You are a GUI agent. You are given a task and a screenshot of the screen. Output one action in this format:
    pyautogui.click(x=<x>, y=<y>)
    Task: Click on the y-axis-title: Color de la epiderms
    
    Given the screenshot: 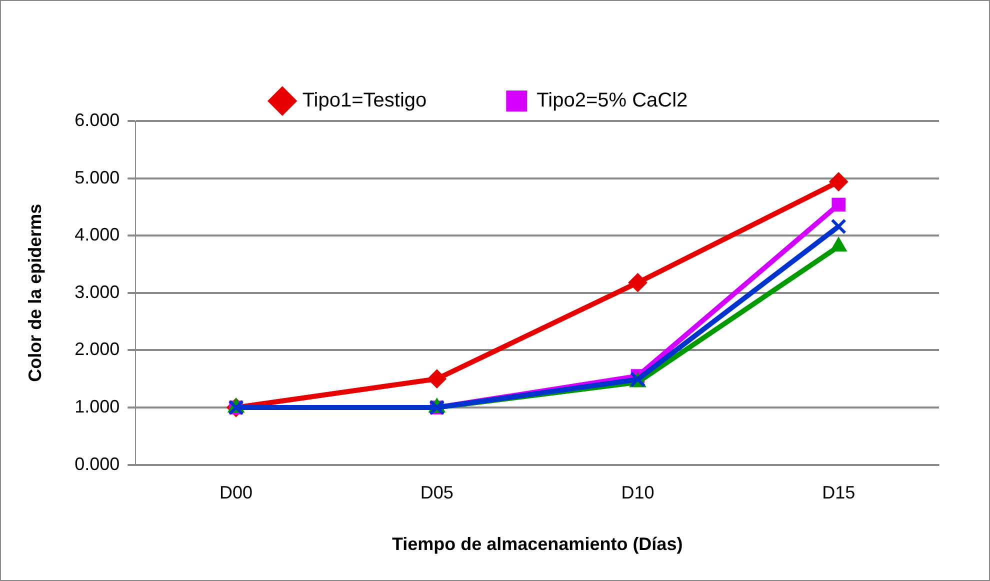 What is the action you would take?
    pyautogui.click(x=34, y=293)
    